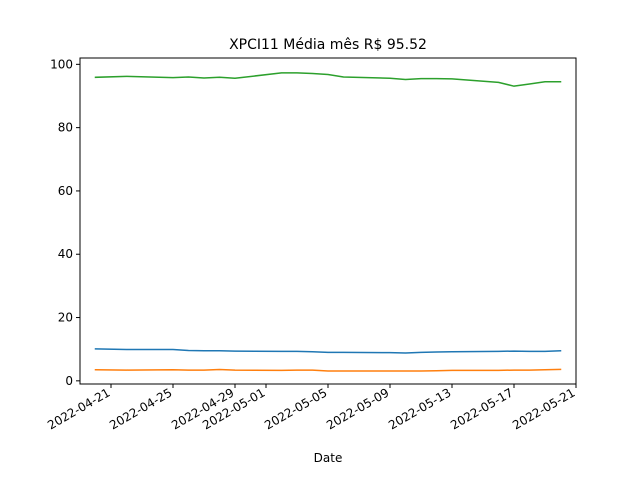  What do you see at coordinates (65, 191) in the screenshot?
I see `y-tick-label: 60` at bounding box center [65, 191].